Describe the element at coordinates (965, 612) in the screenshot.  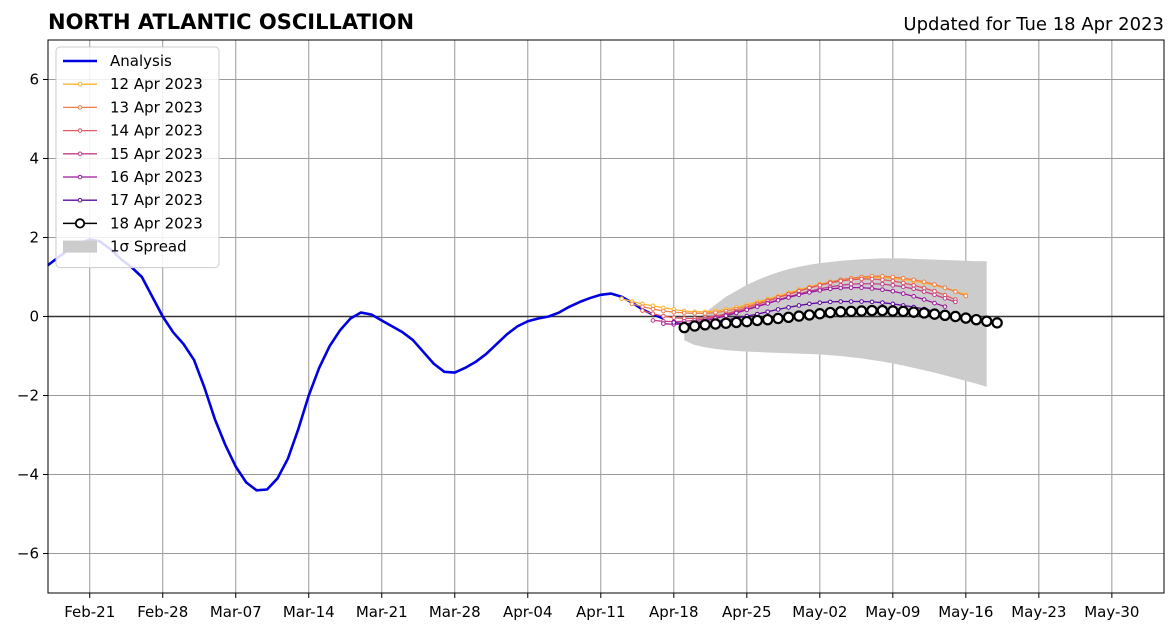
I see `x-tick-label: May-16` at that location.